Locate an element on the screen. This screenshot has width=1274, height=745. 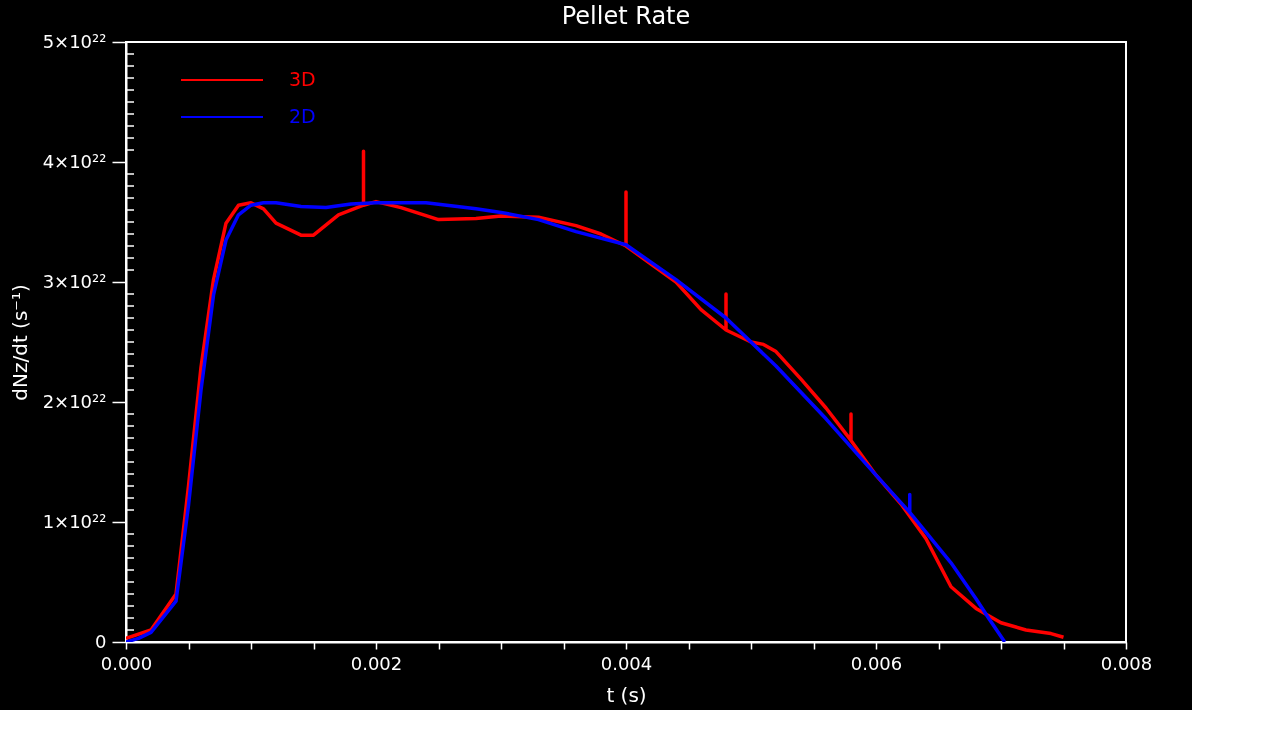
x-tick-label: 0.004 is located at coordinates (626, 663).